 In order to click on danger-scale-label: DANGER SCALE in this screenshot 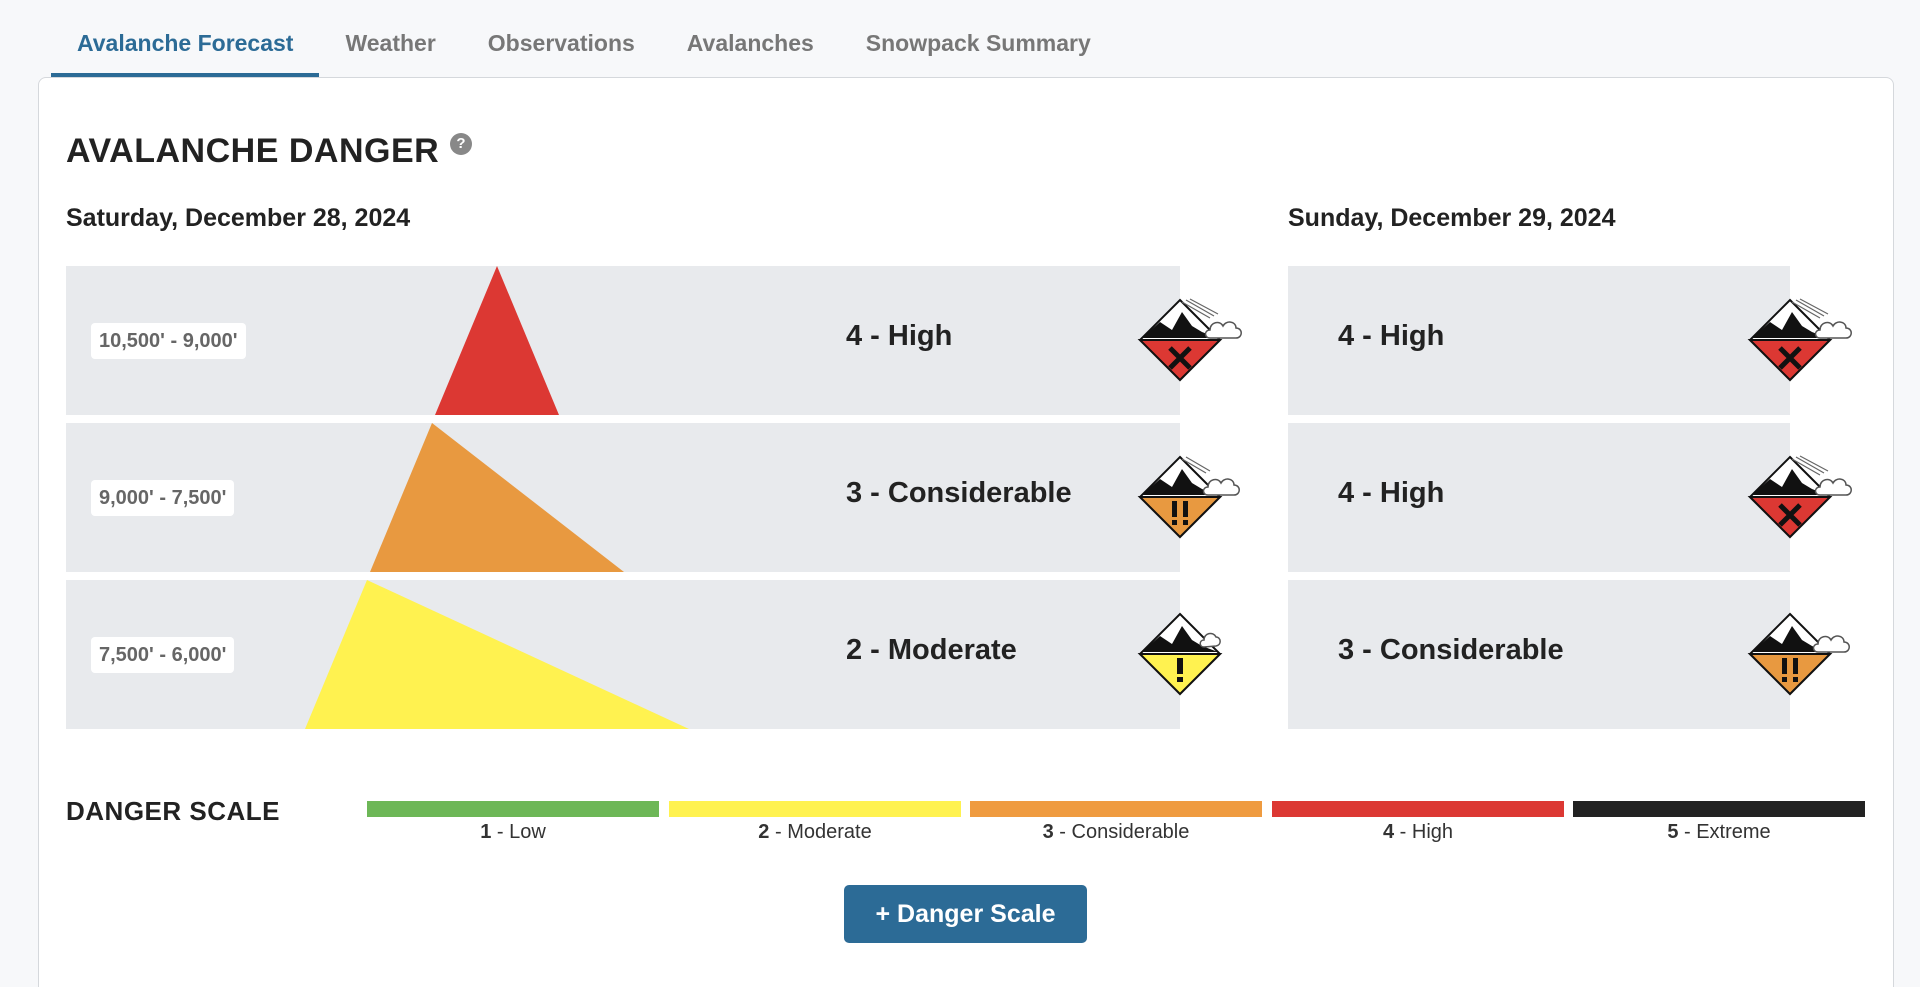, I will do `click(173, 811)`.